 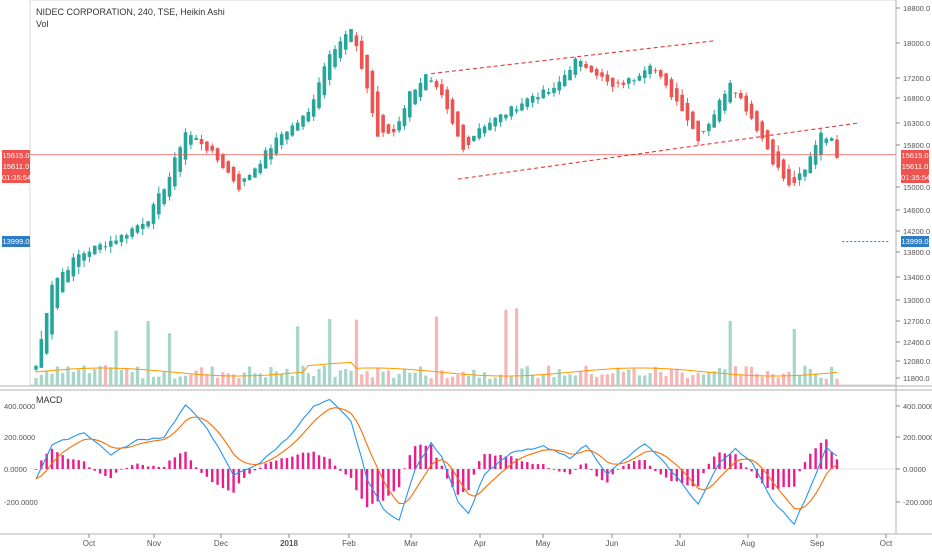 What do you see at coordinates (916, 177) in the screenshot?
I see `right-countdown-tag: 01:35:54` at bounding box center [916, 177].